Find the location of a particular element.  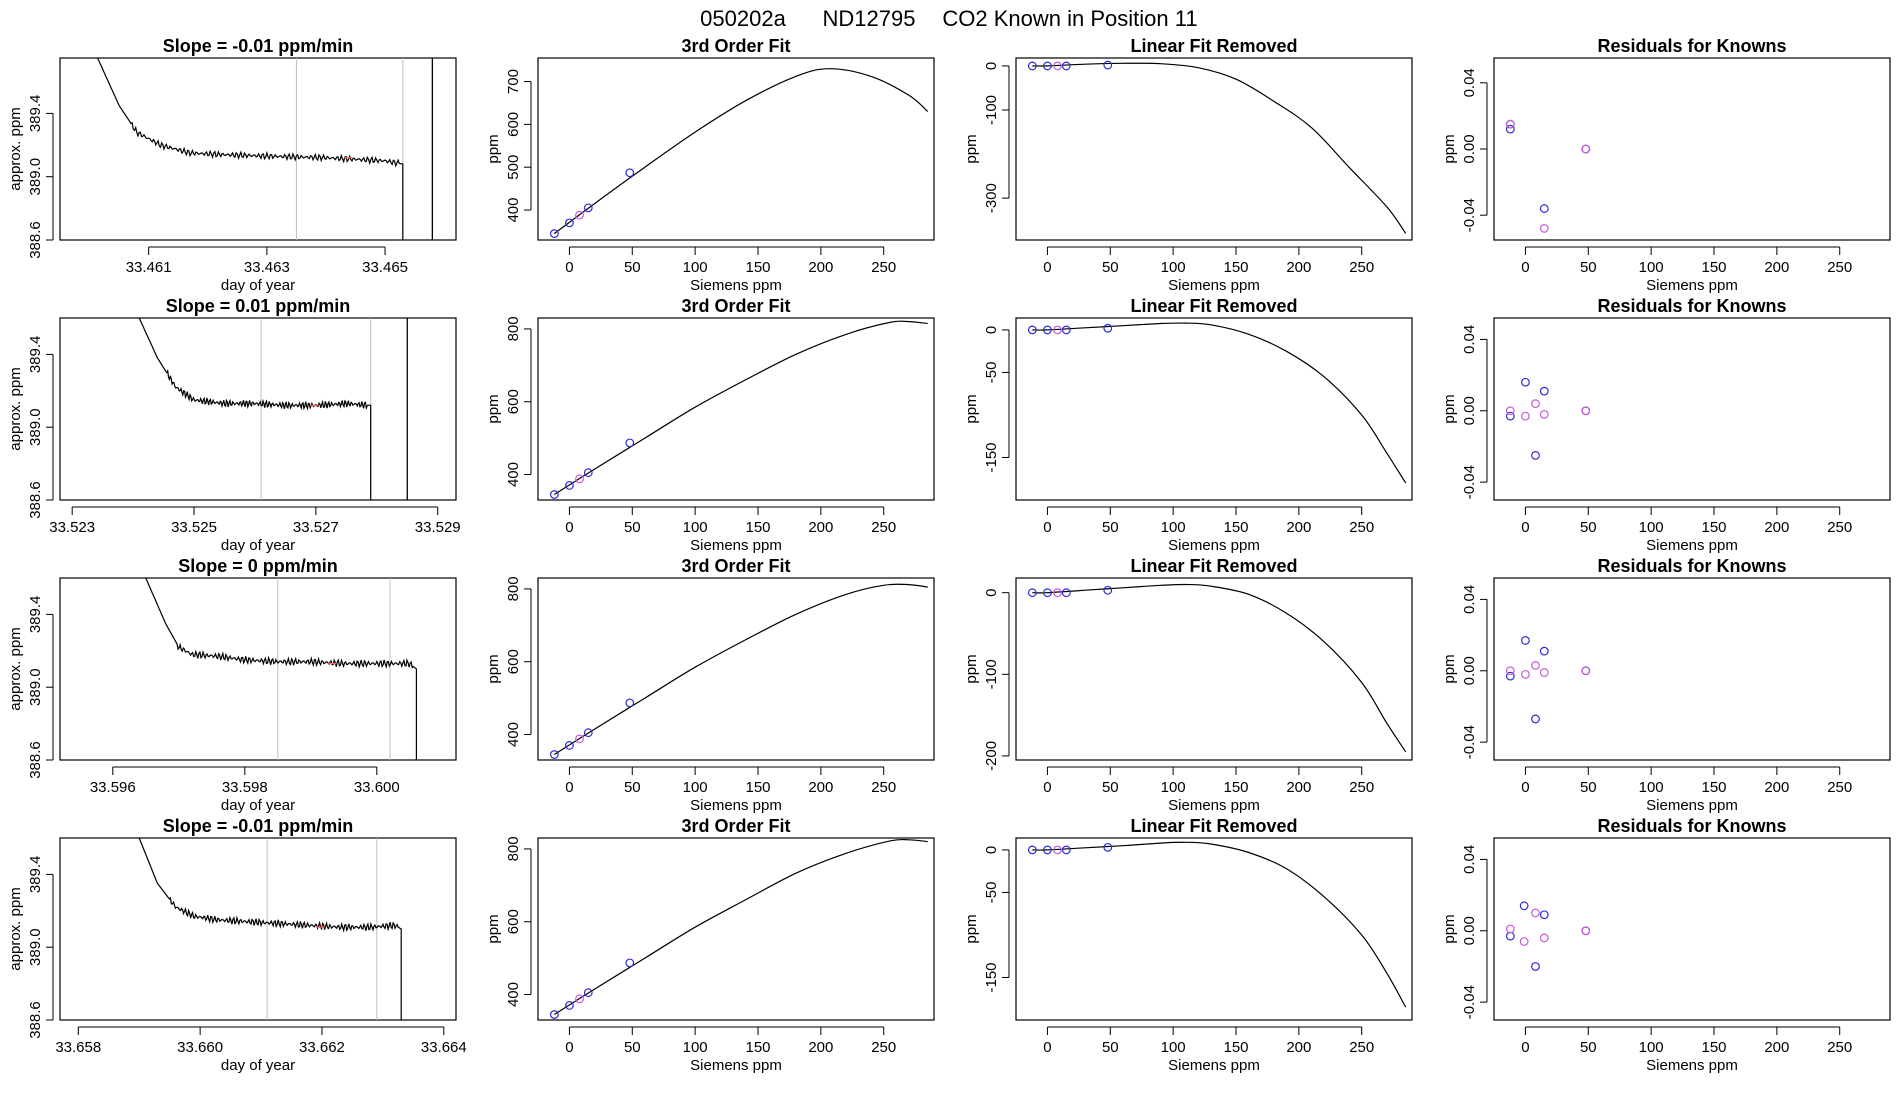

x-tick-label: 33.662 is located at coordinates (322, 1047).